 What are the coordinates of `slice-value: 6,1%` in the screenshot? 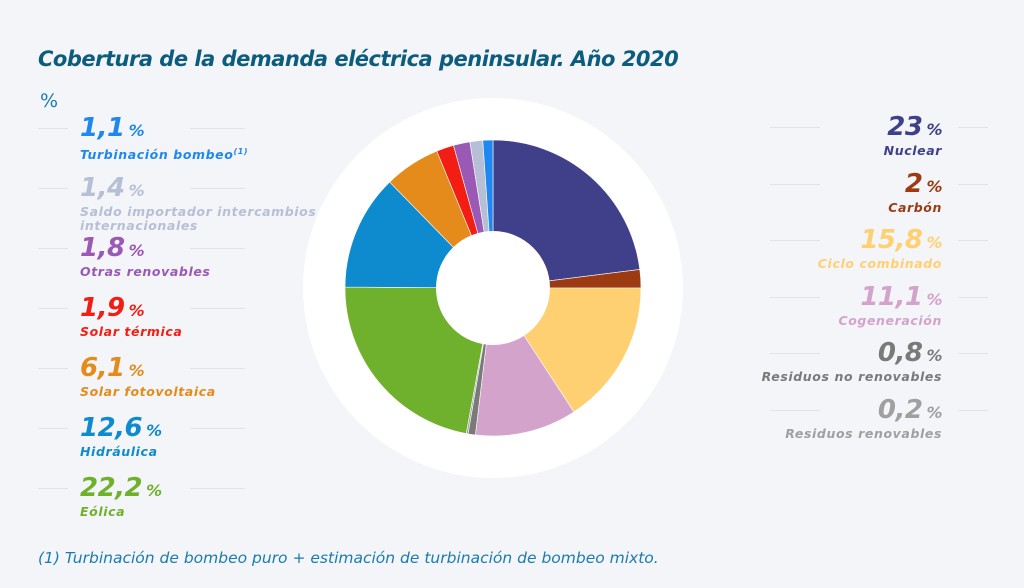 It's located at (148, 369).